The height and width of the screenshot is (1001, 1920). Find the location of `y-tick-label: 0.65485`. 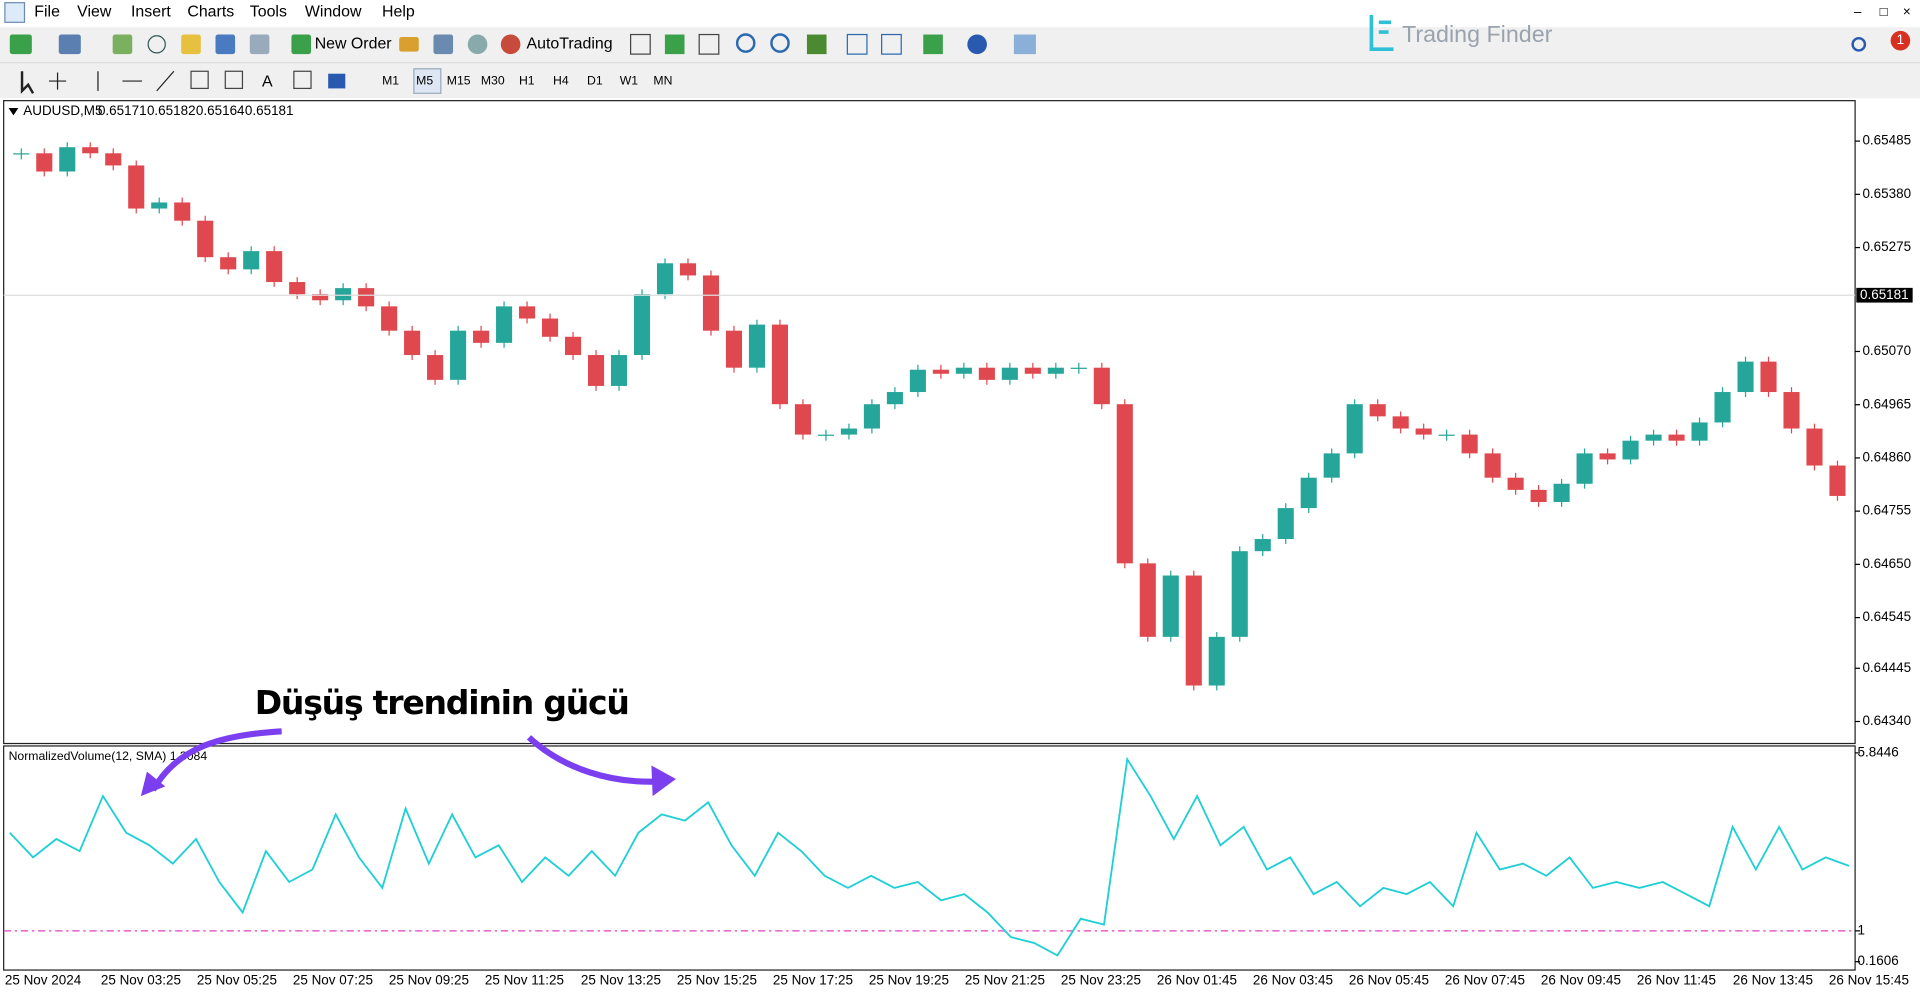

y-tick-label: 0.65485 is located at coordinates (1886, 140).